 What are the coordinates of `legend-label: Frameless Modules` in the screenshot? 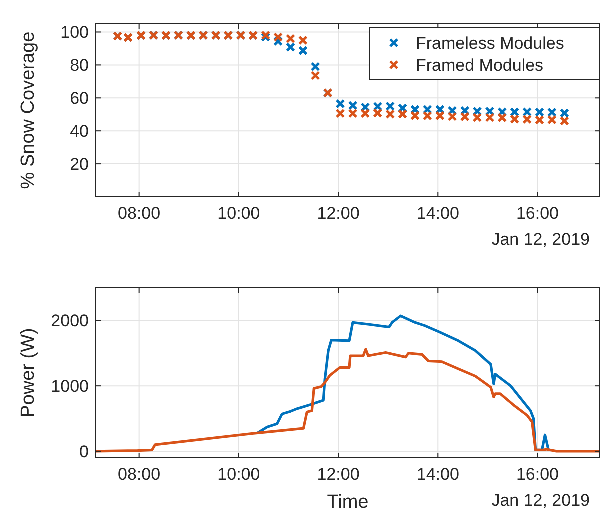 It's located at (490, 43).